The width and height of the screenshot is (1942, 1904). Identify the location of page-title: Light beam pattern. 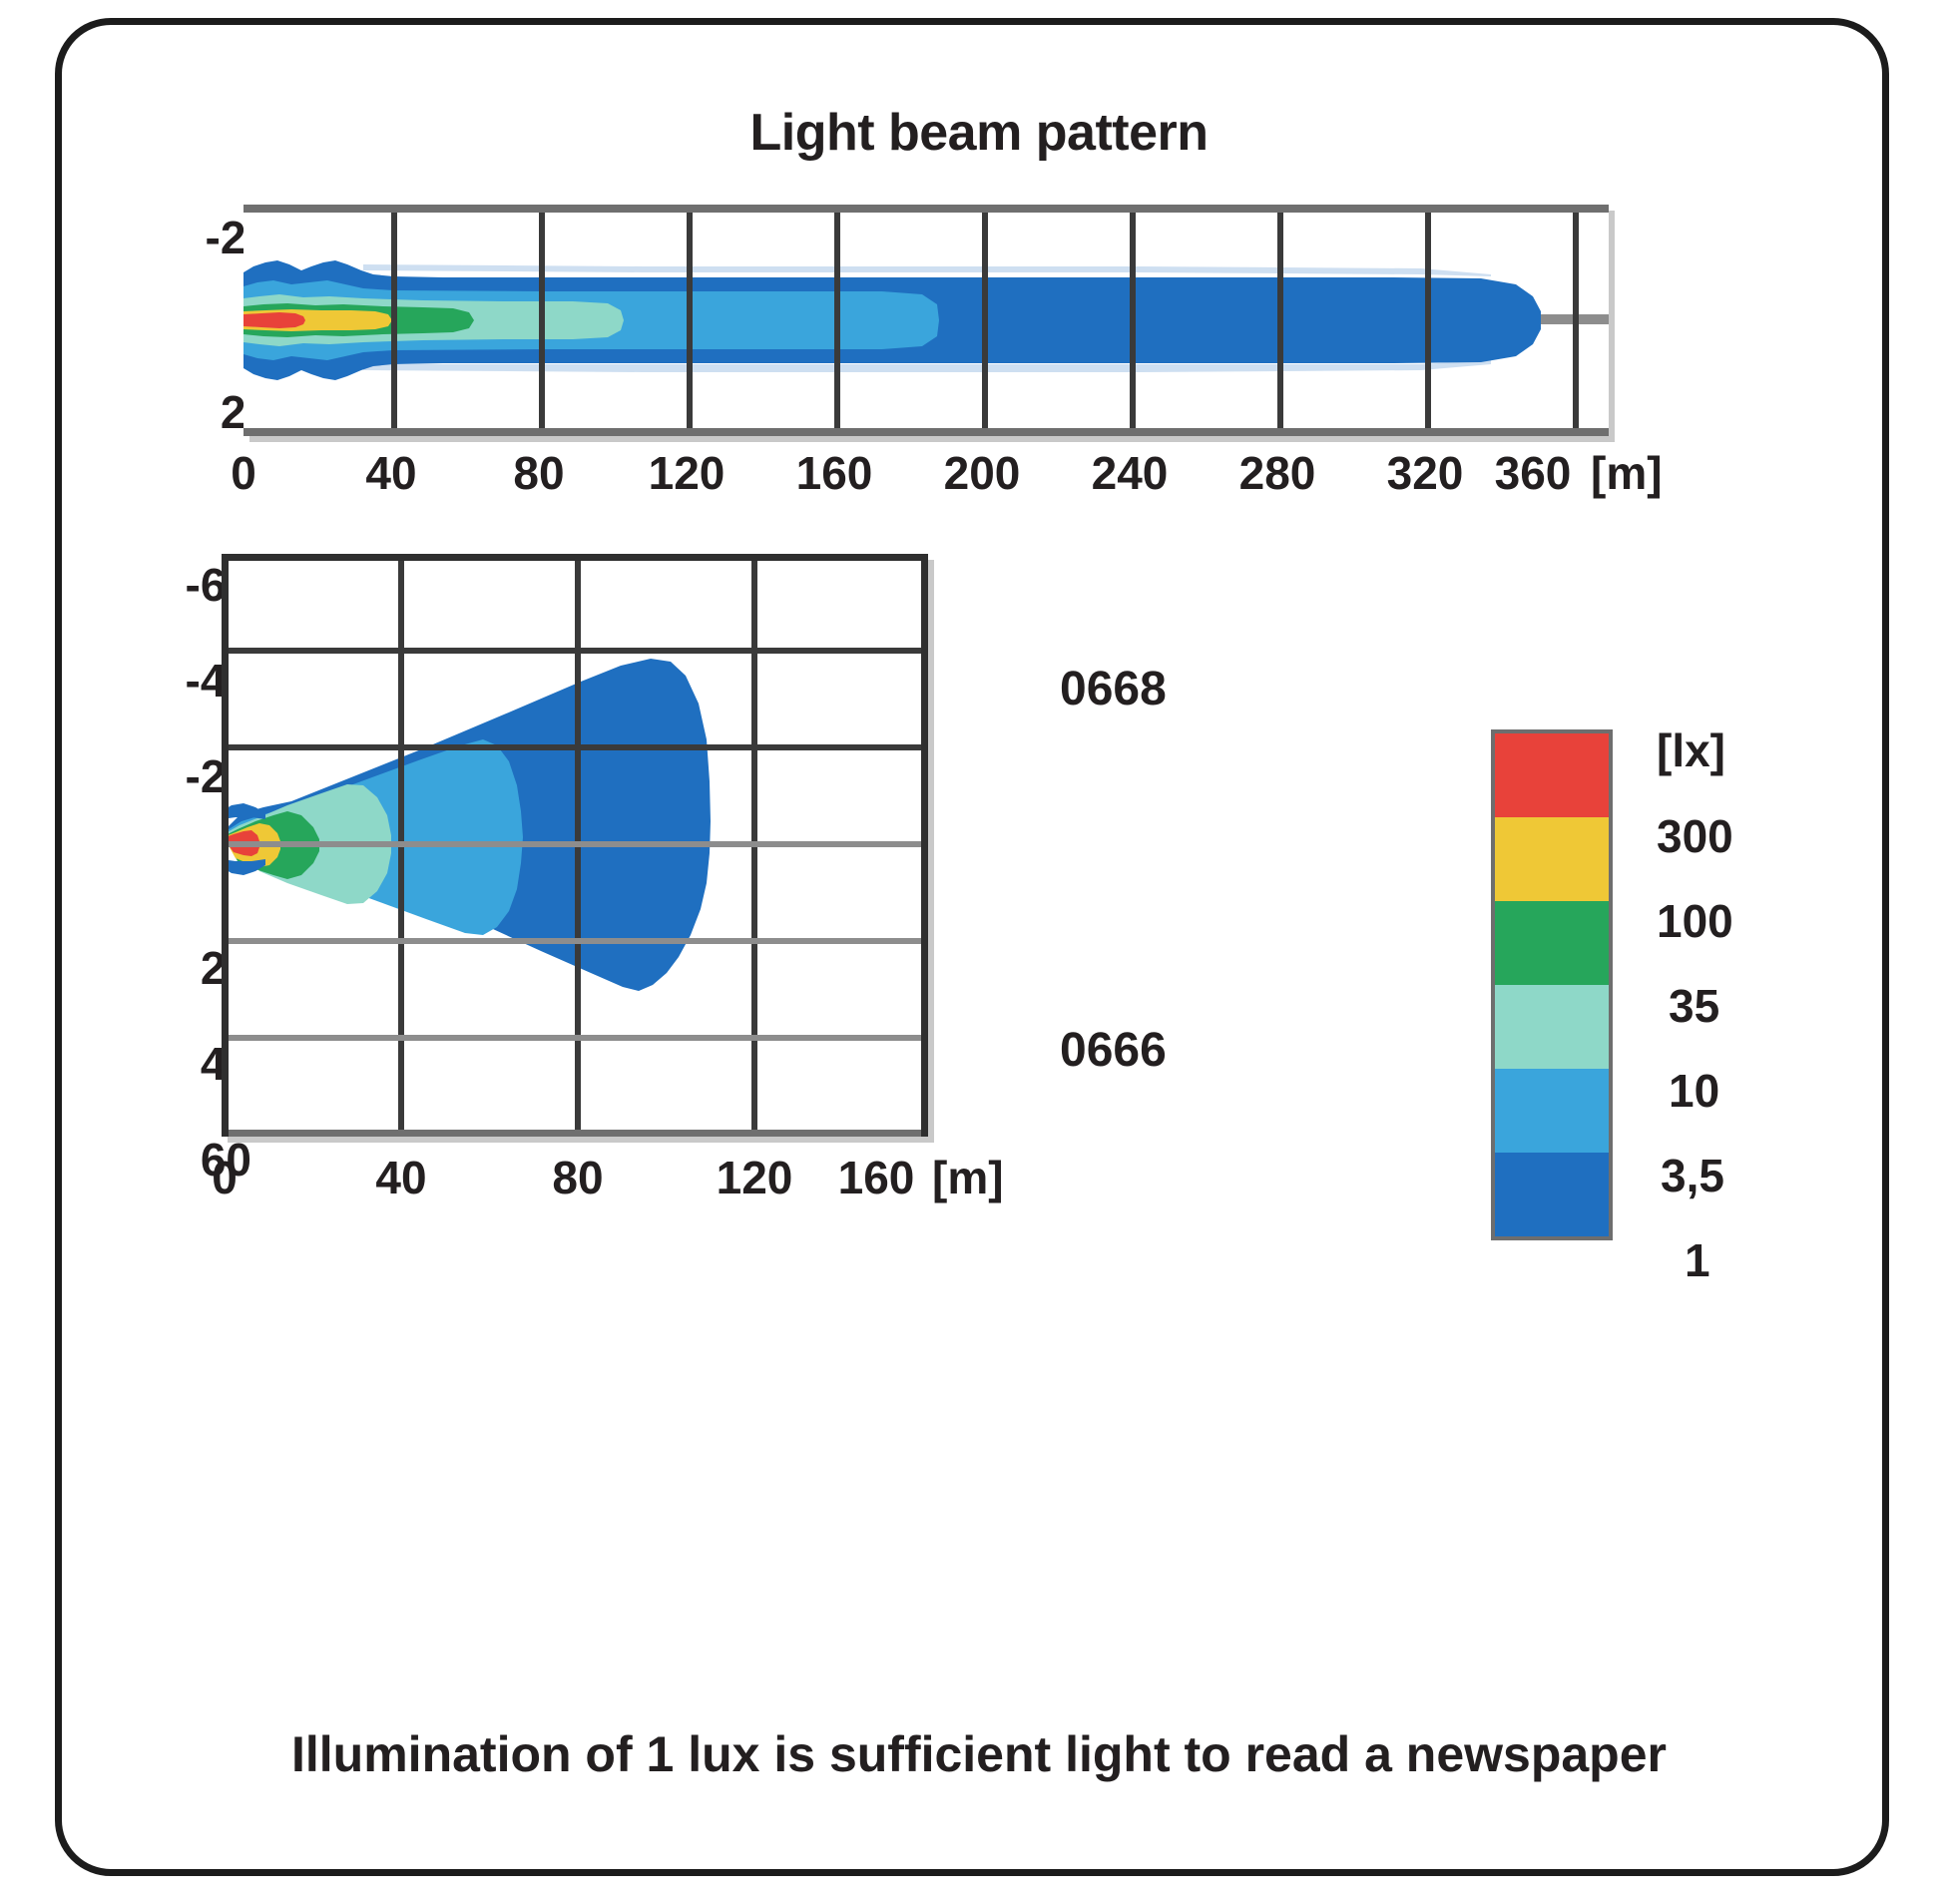
(979, 133).